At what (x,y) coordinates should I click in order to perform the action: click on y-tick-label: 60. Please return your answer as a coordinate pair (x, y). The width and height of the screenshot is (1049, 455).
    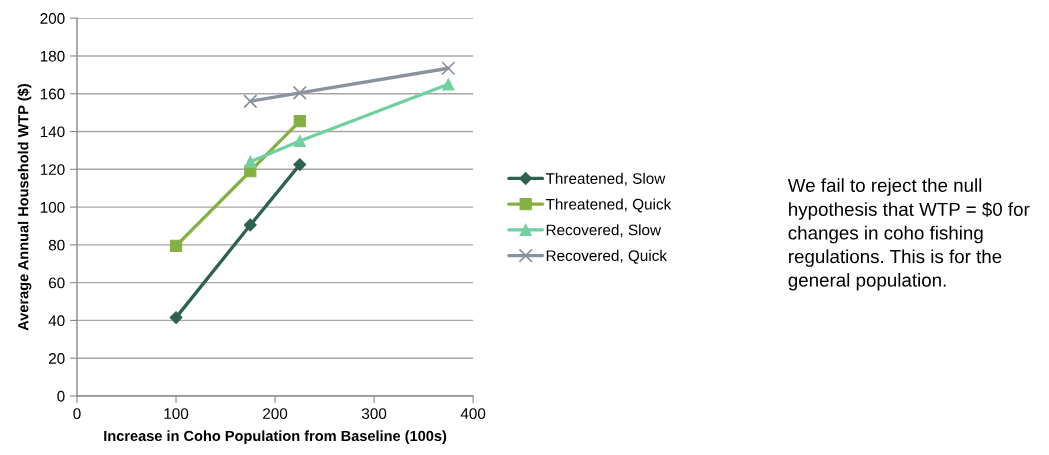
    Looking at the image, I should click on (56, 283).